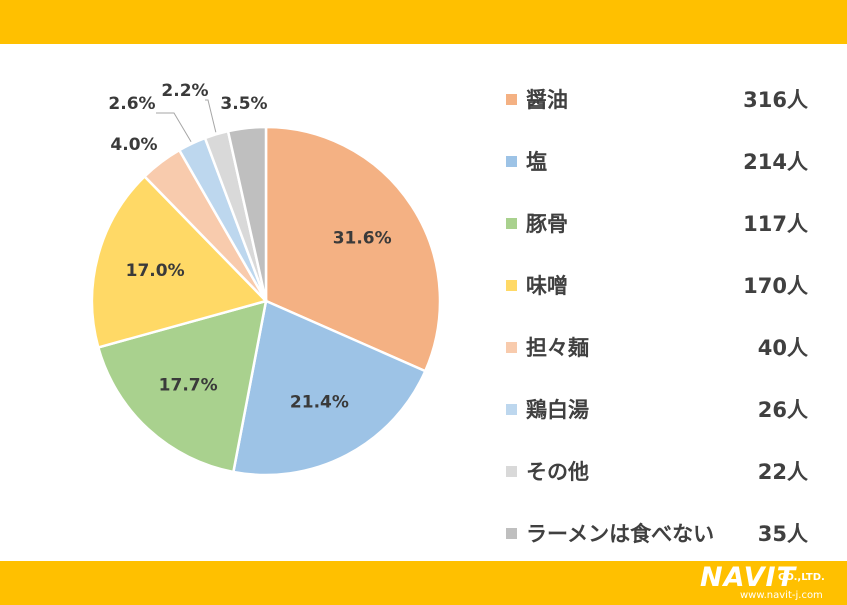 The height and width of the screenshot is (605, 847). I want to click on legend-label: 豚骨, so click(547, 224).